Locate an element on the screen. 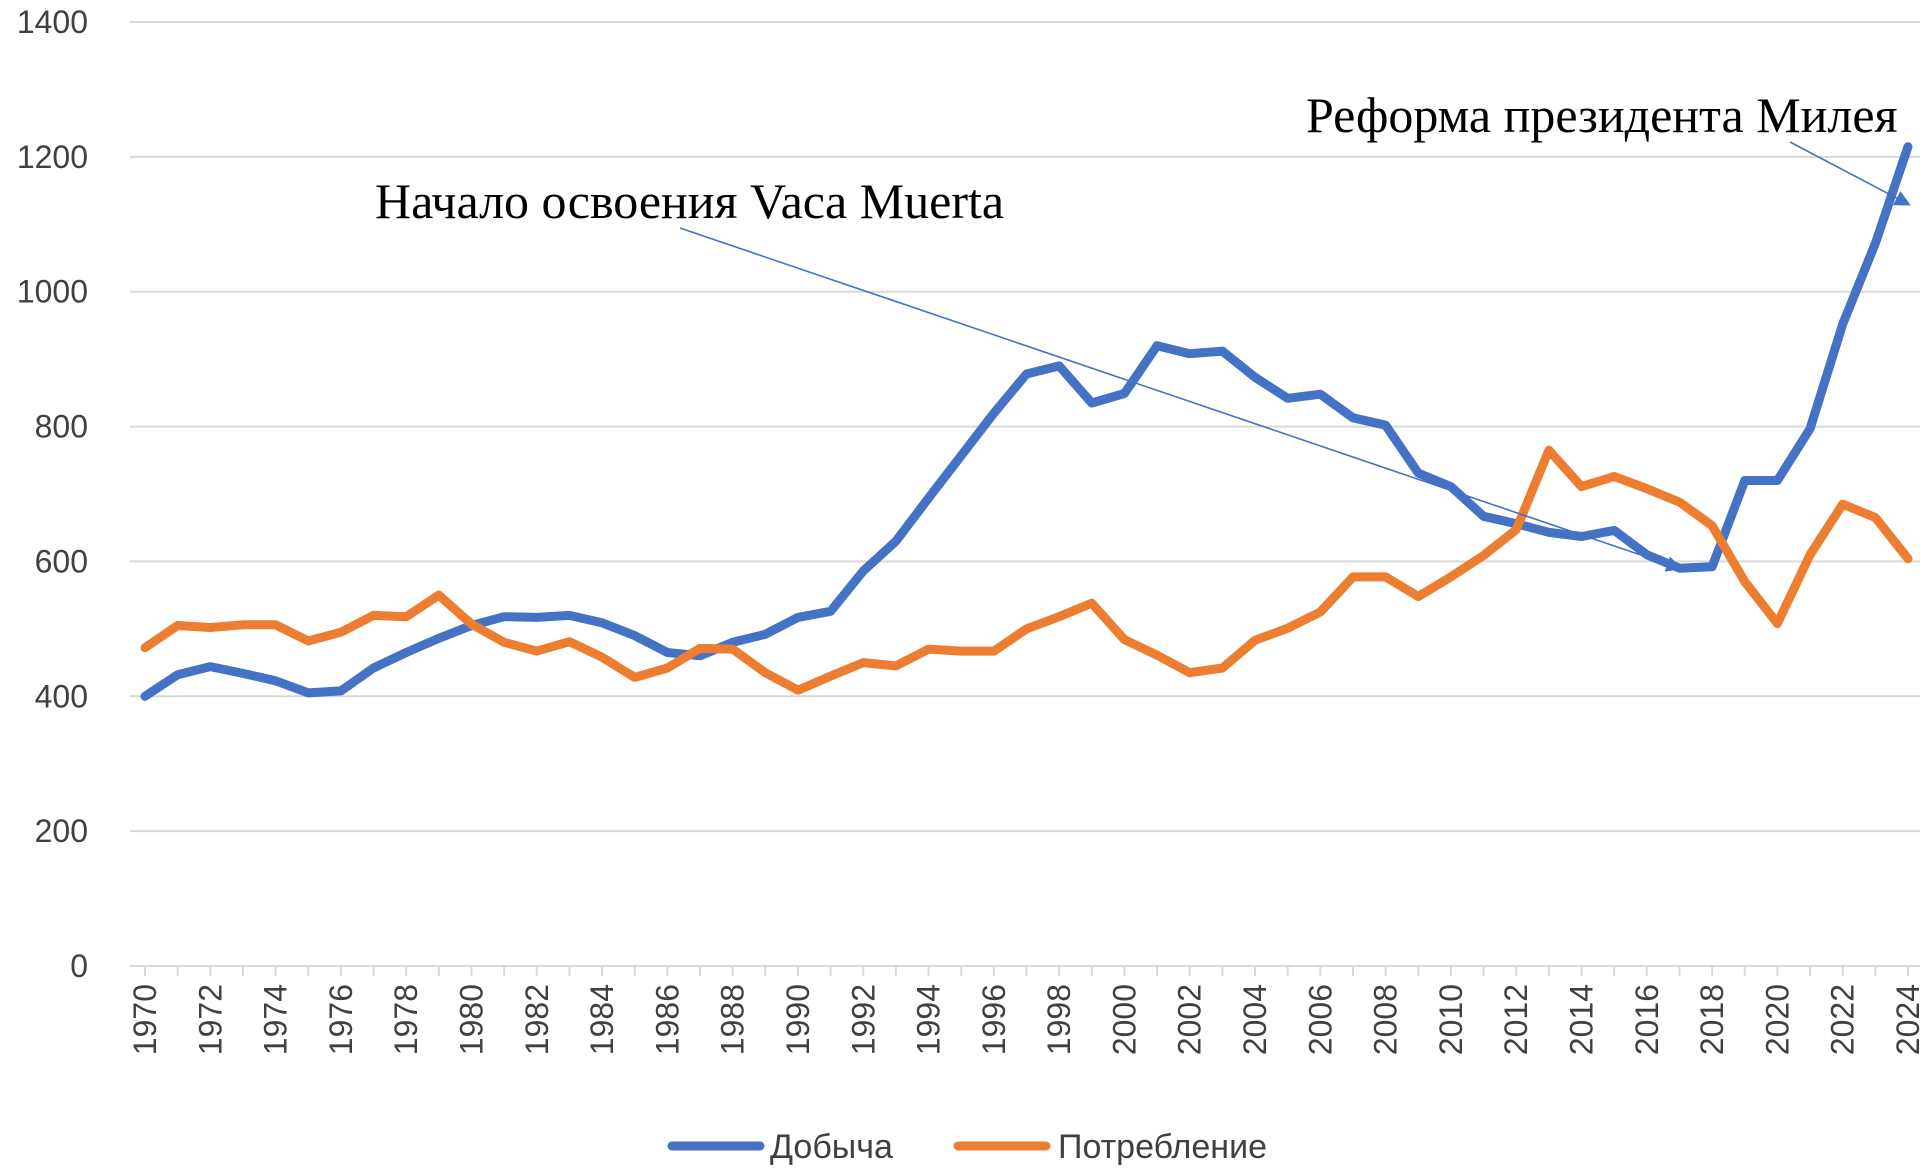  annotation-text: Начало освоения Vaca Muerta is located at coordinates (689, 201).